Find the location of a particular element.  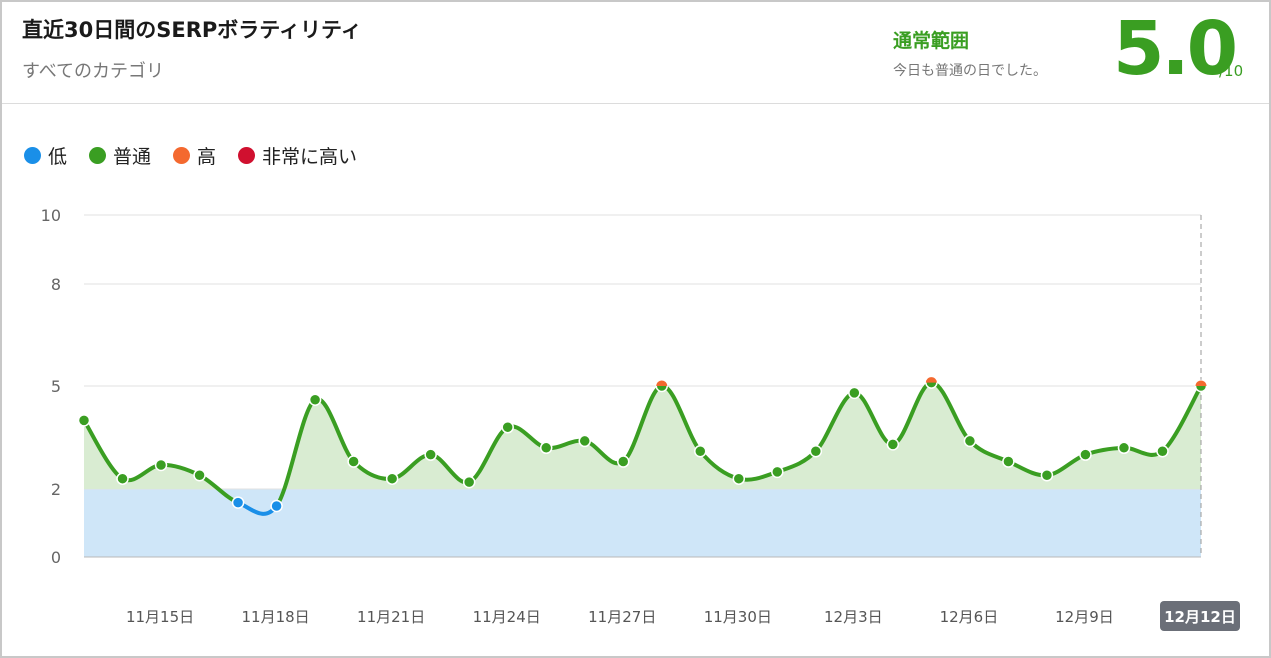

x-tick-label: 12月12日 is located at coordinates (1200, 617).